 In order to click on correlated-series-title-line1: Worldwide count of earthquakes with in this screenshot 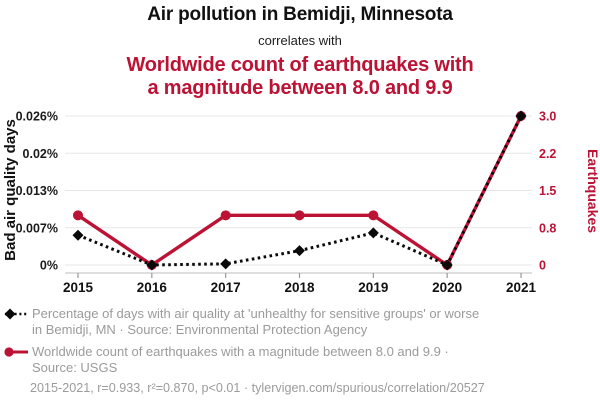, I will do `click(300, 65)`.